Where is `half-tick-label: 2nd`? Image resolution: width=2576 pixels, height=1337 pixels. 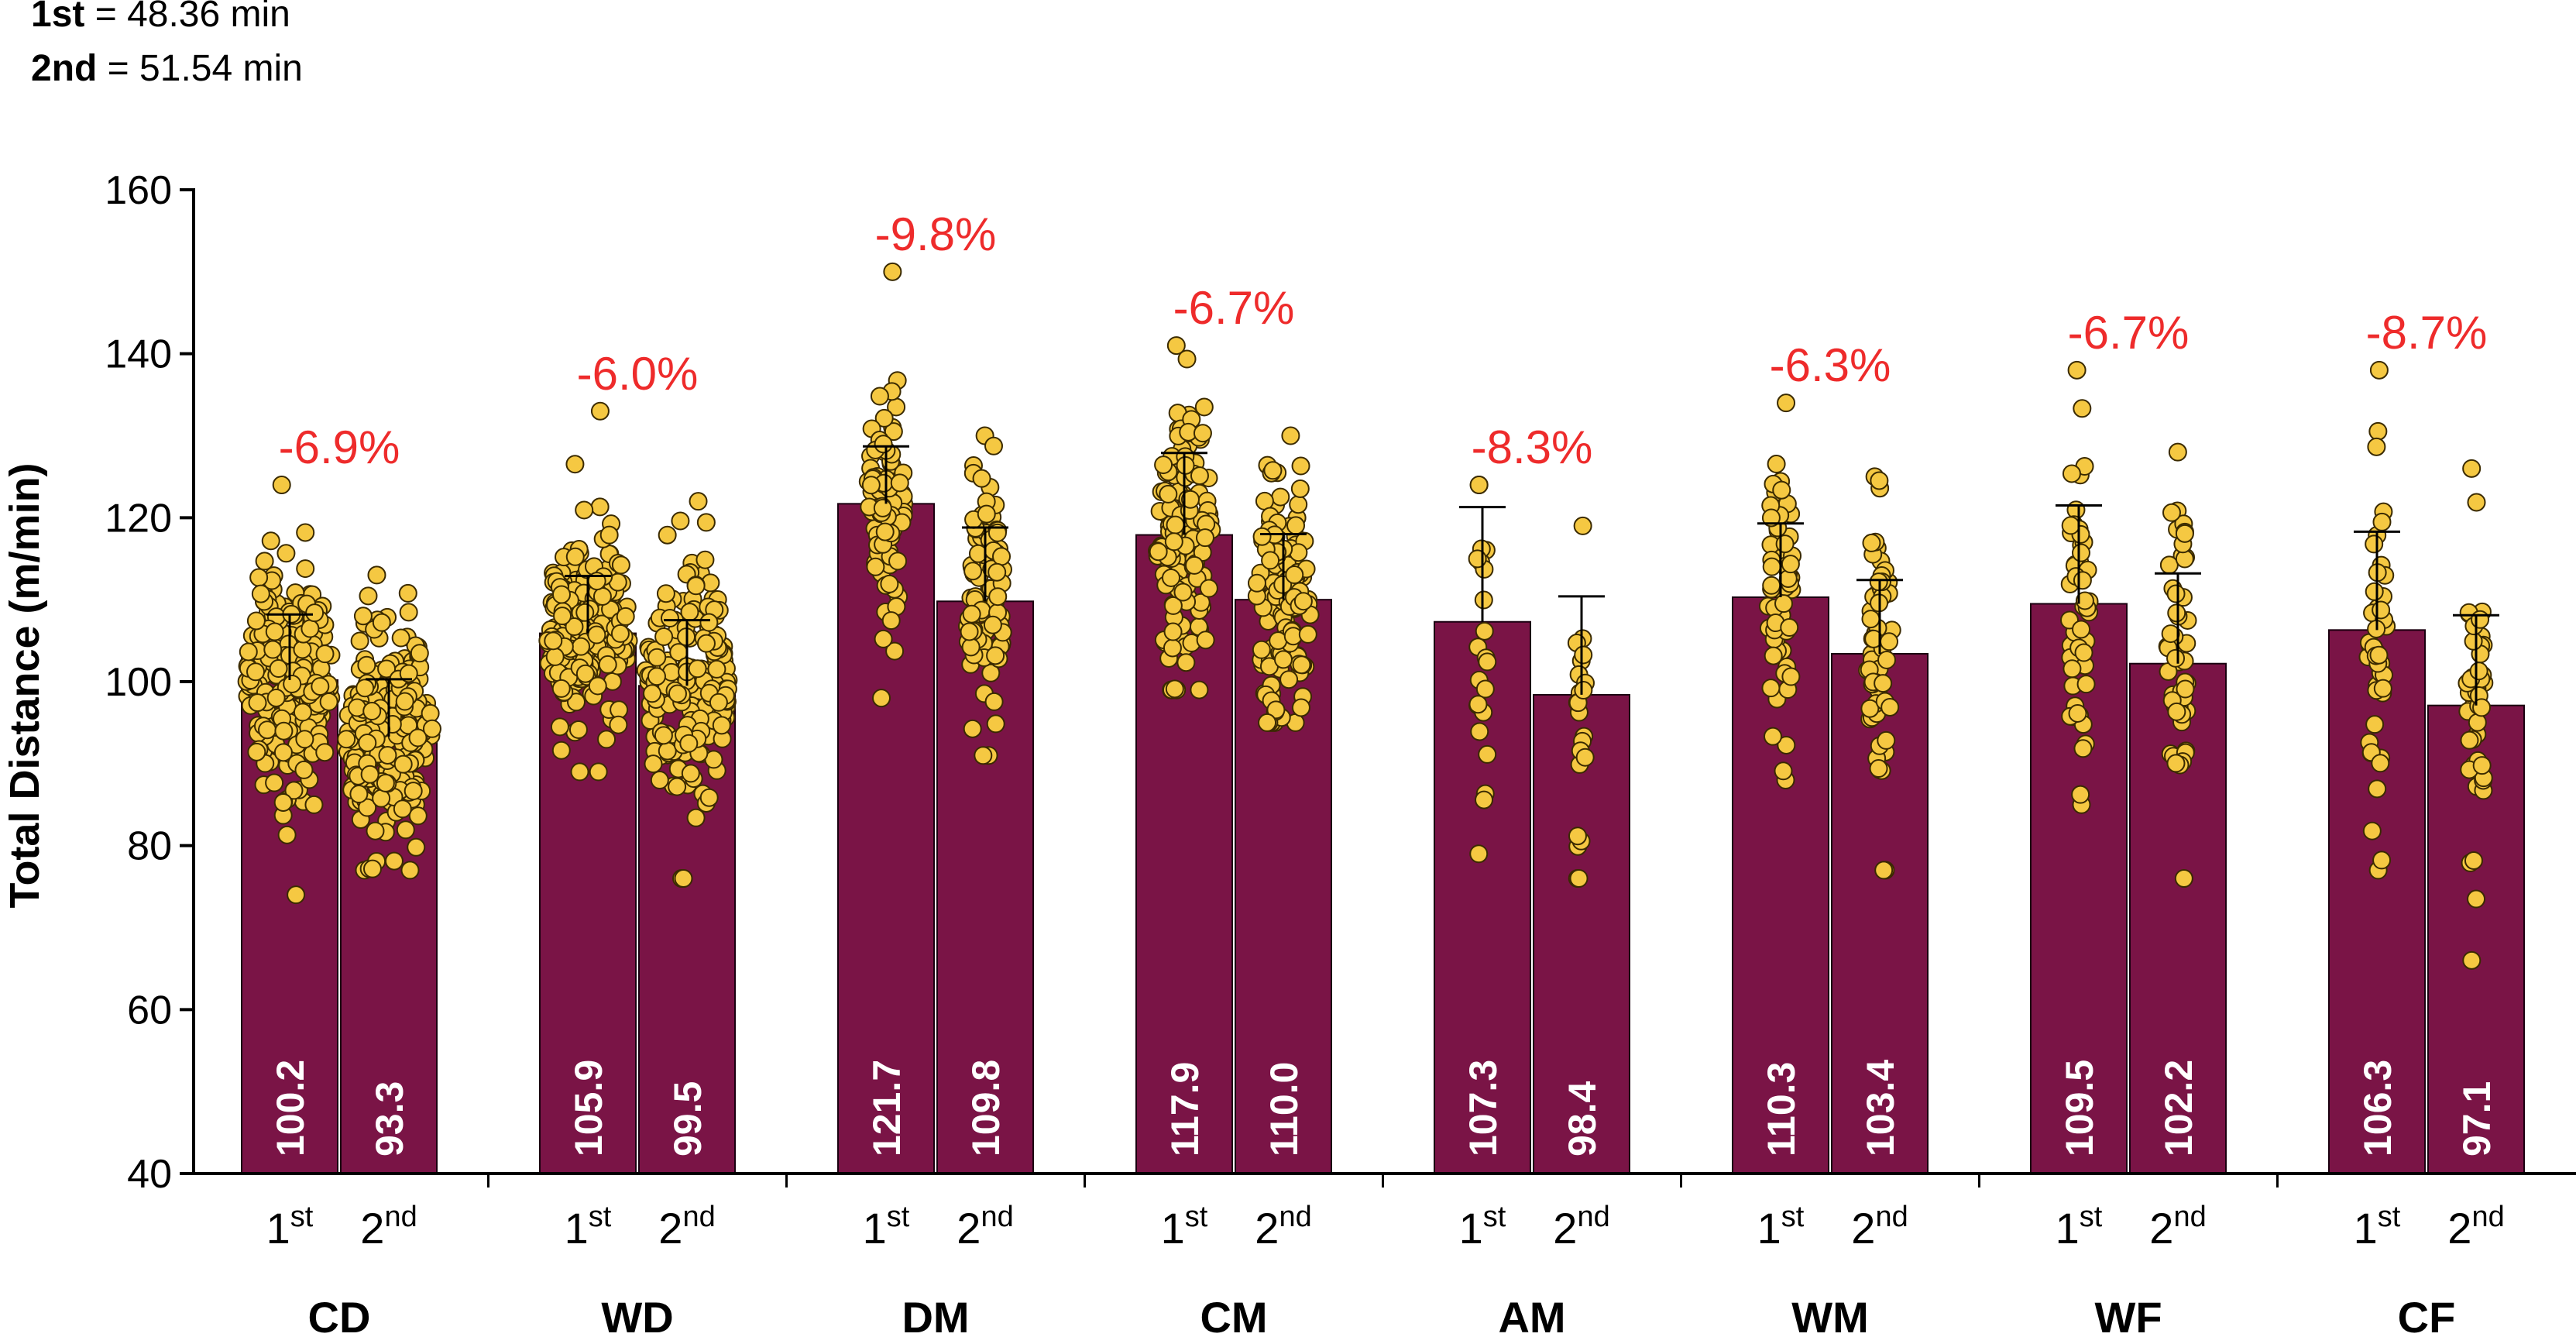 half-tick-label: 2nd is located at coordinates (1581, 1227).